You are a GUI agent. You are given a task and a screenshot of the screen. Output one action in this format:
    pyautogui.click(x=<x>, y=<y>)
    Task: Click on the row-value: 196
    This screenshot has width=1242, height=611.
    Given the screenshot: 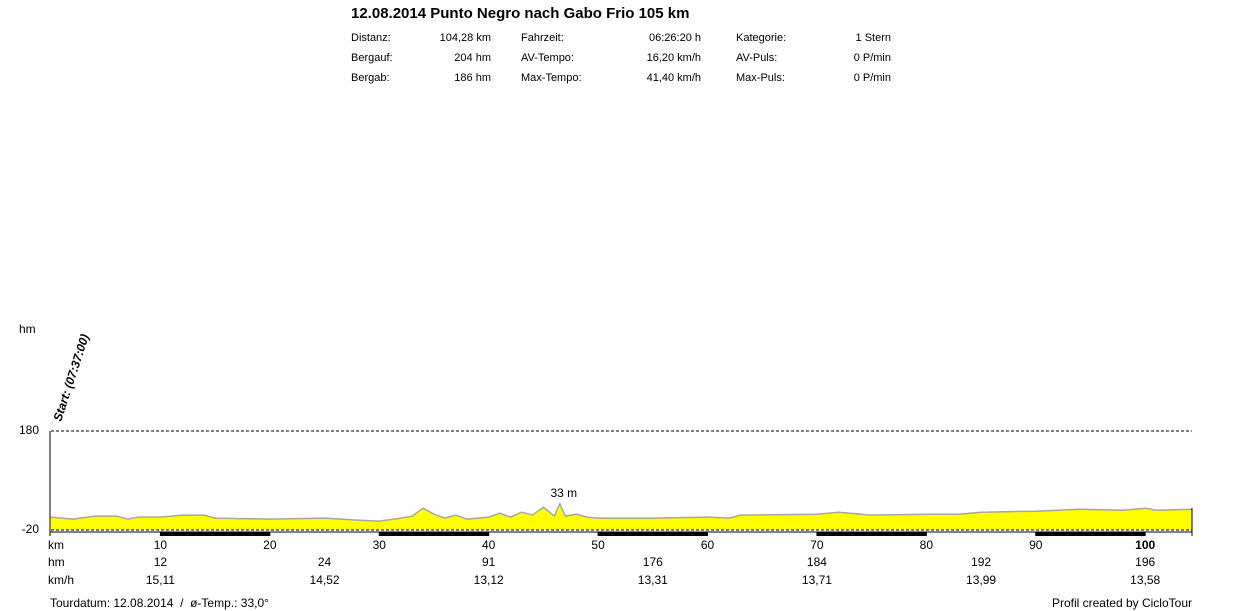 What is the action you would take?
    pyautogui.click(x=1145, y=562)
    